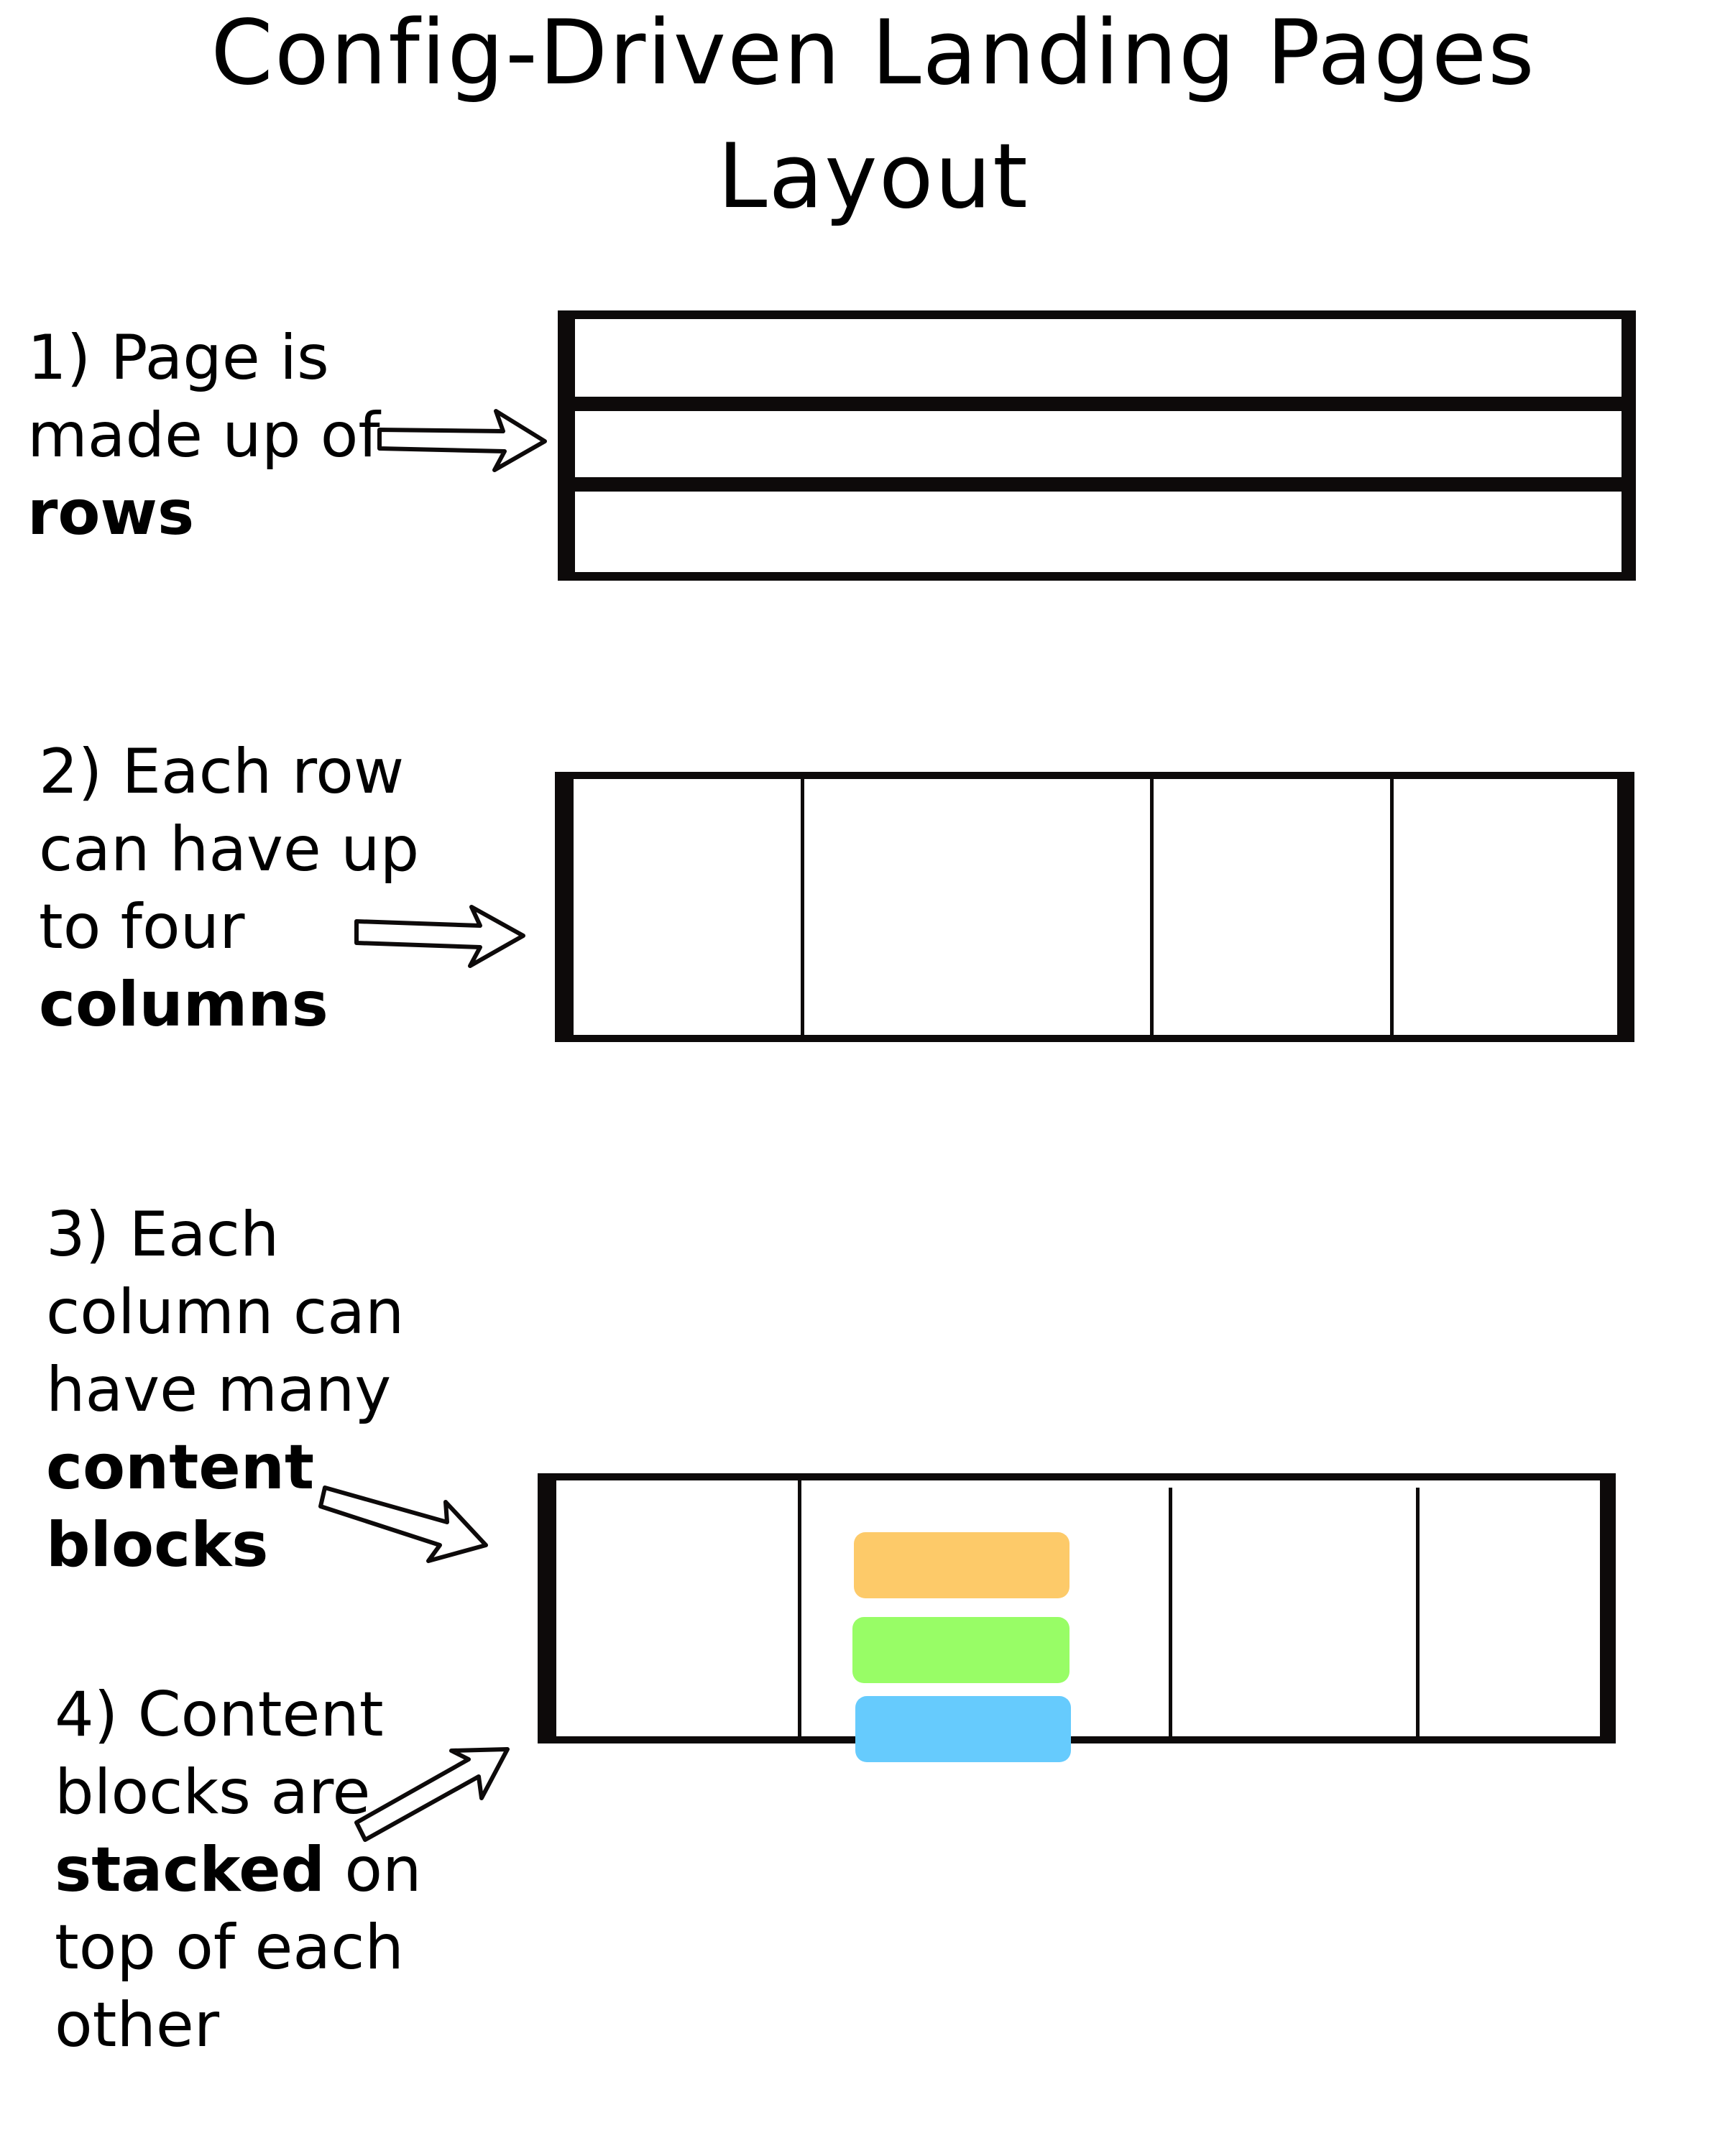  What do you see at coordinates (111, 513) in the screenshot?
I see `step-1-bold: rows` at bounding box center [111, 513].